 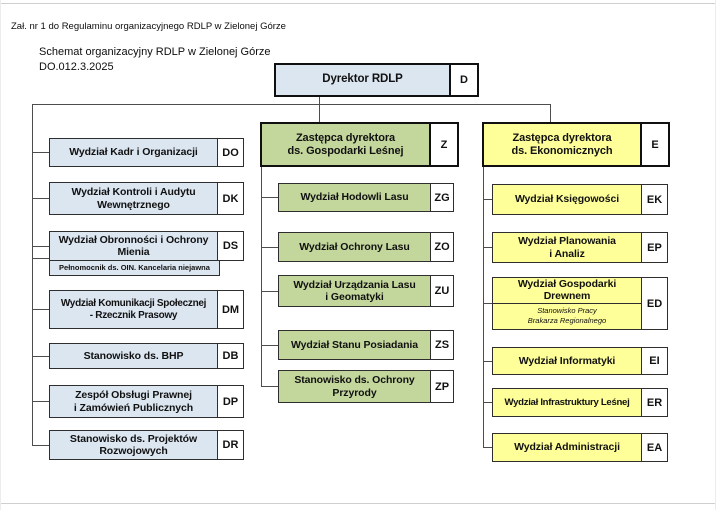 I want to click on dept-box-ZO: Wydział Ochrony Lasu ZO, so click(x=366, y=247).